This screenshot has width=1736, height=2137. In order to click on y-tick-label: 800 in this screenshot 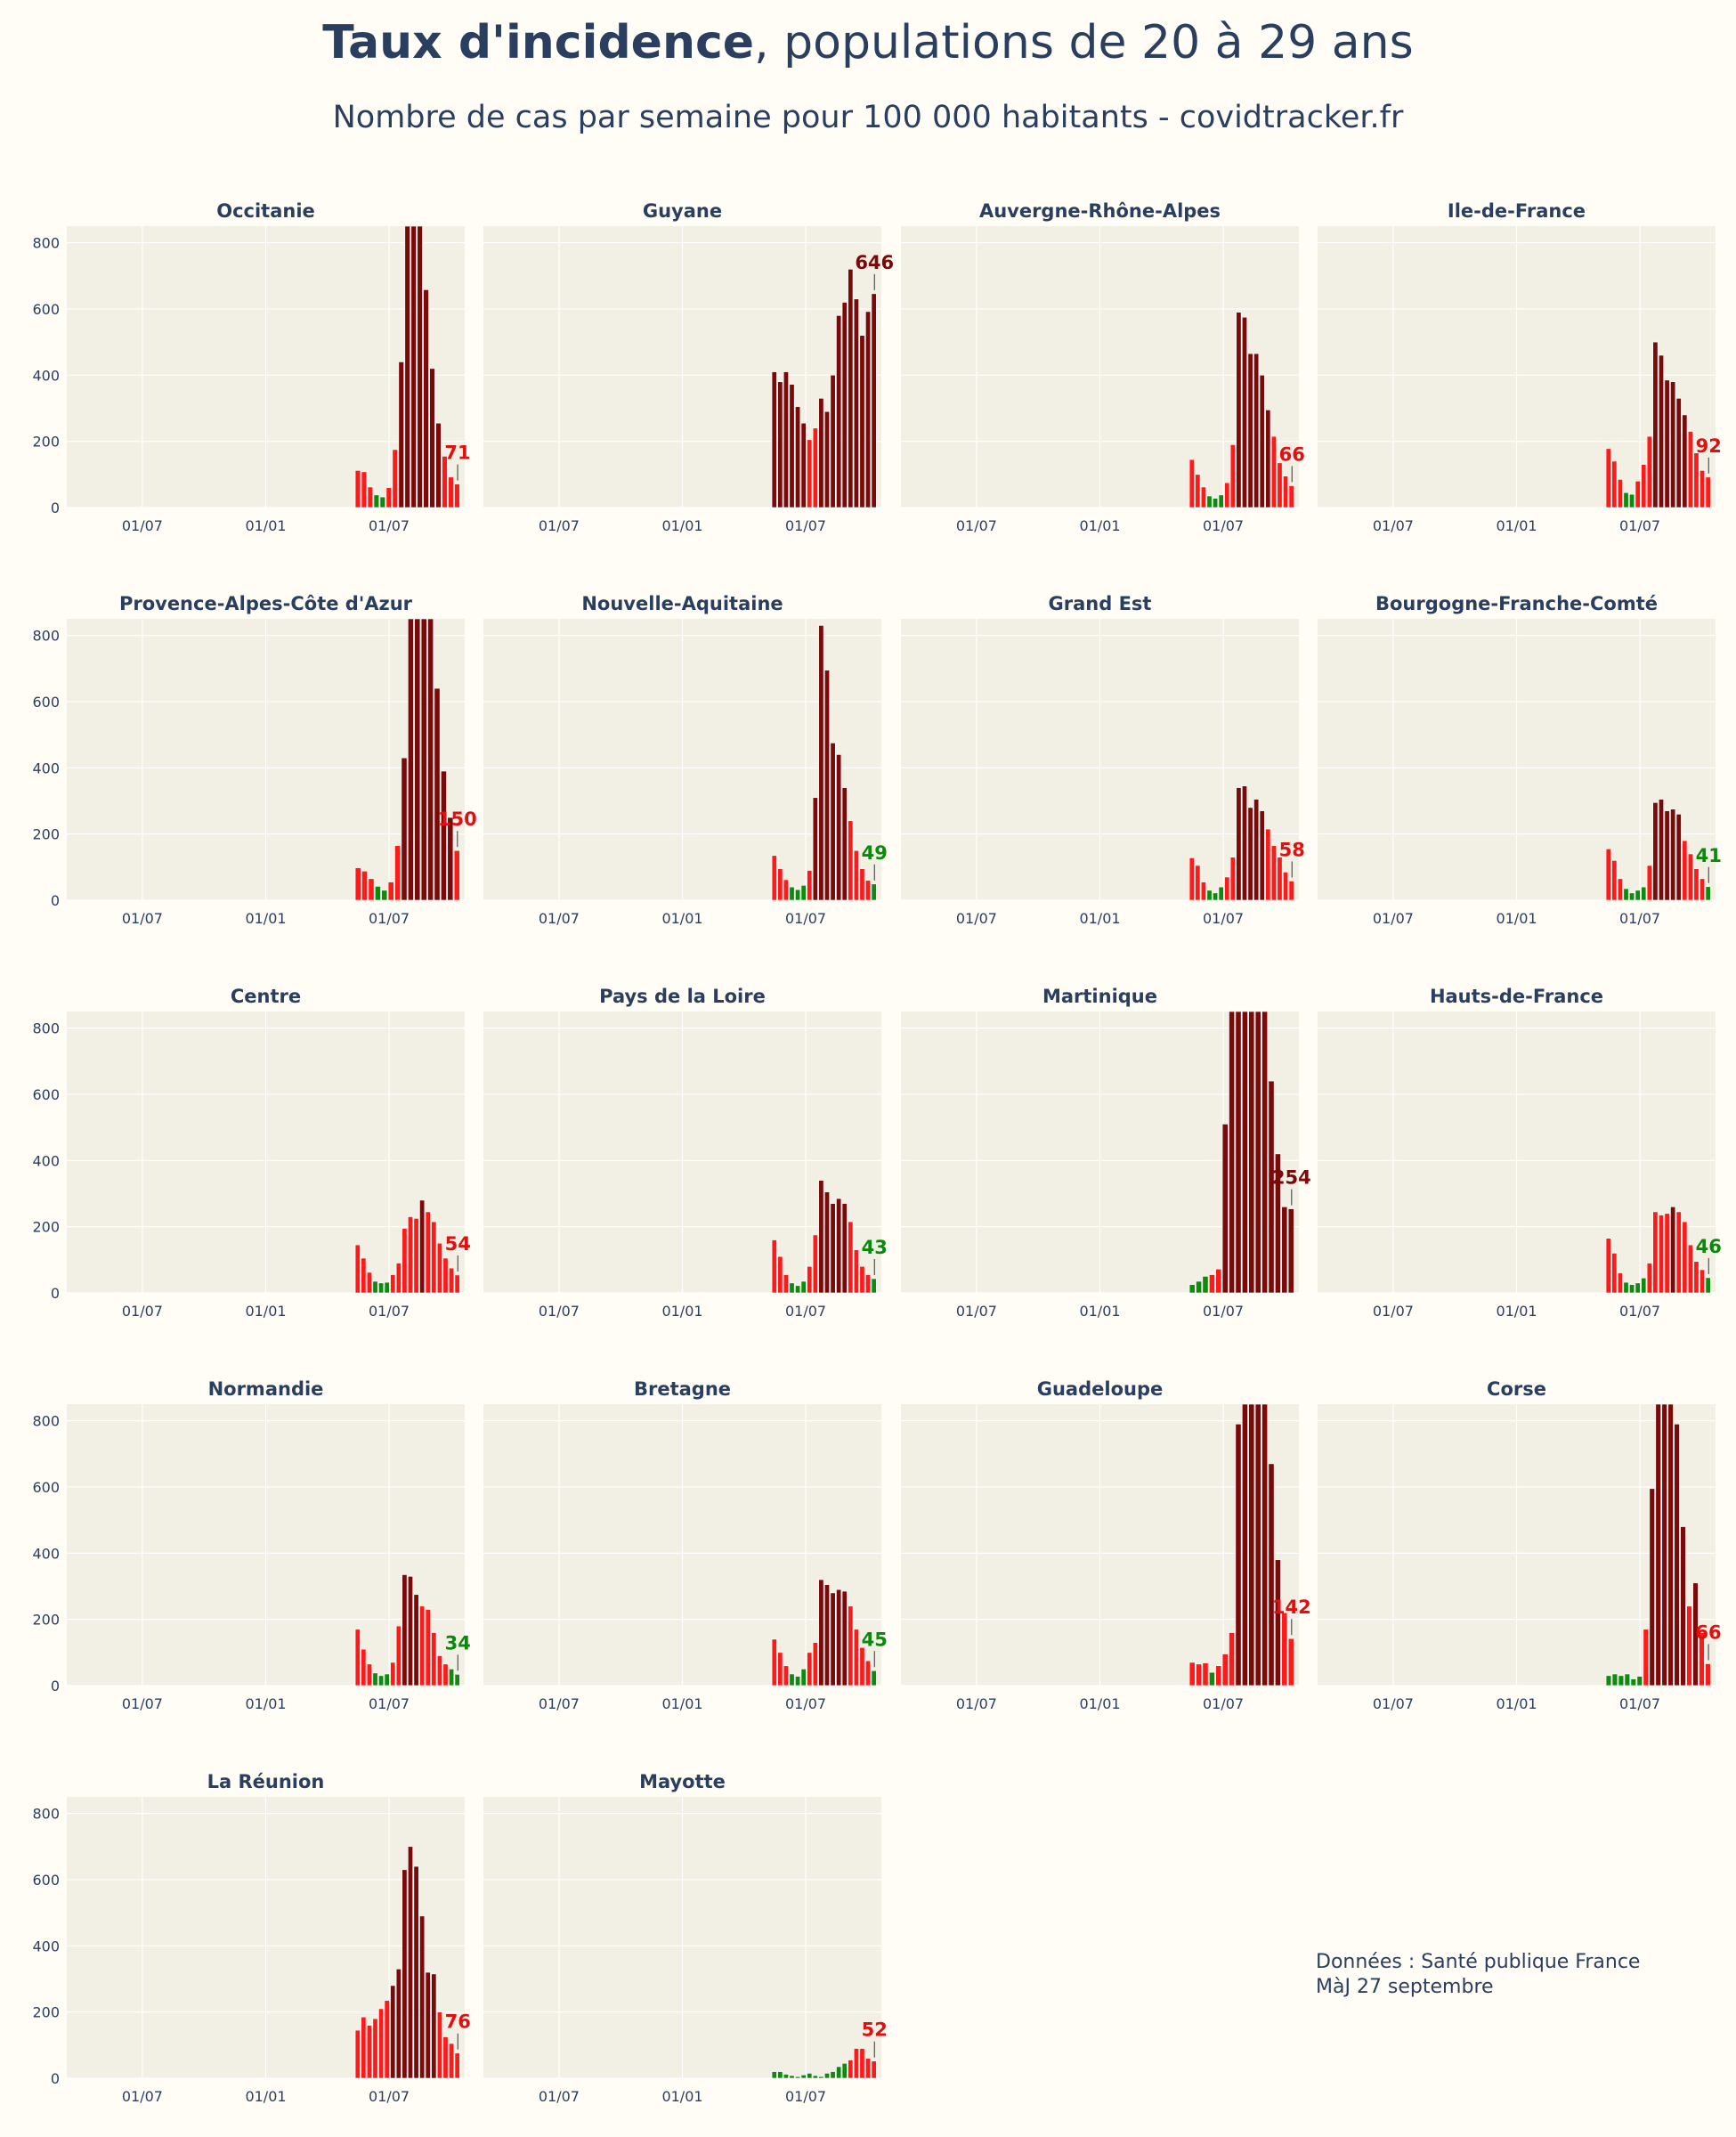, I will do `click(46, 1028)`.